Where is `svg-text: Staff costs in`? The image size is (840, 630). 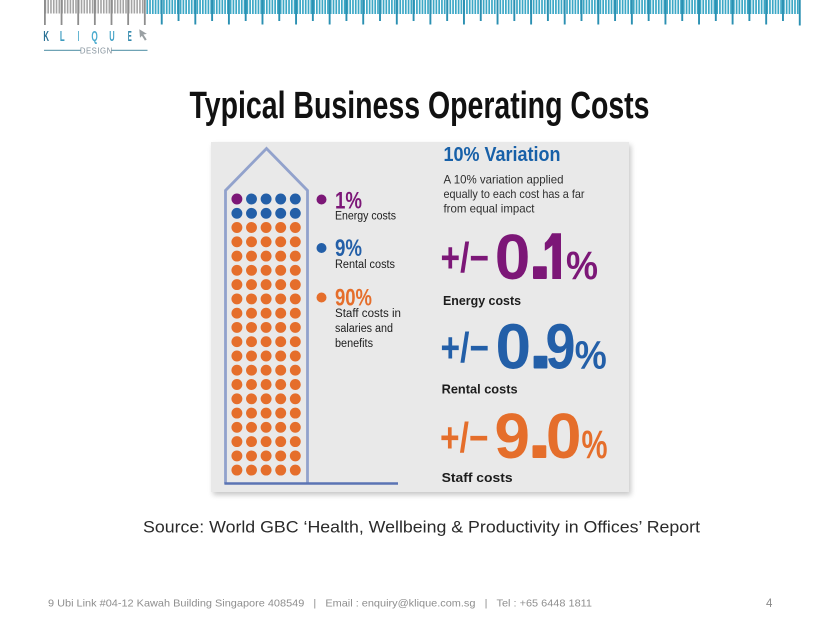
svg-text: Staff costs in is located at coordinates (368, 314).